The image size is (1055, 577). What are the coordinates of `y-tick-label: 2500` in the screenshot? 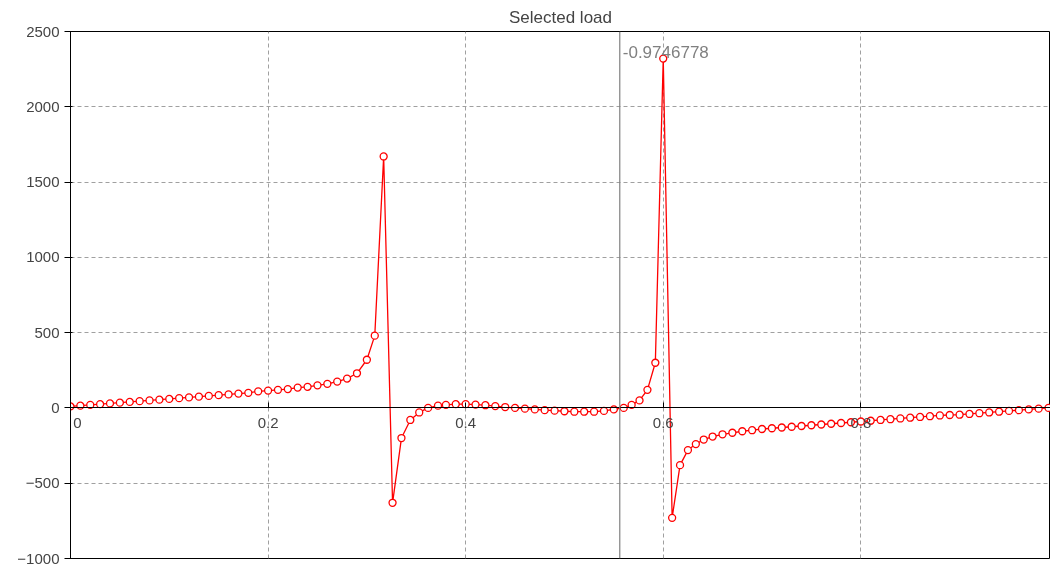 It's located at (43, 31).